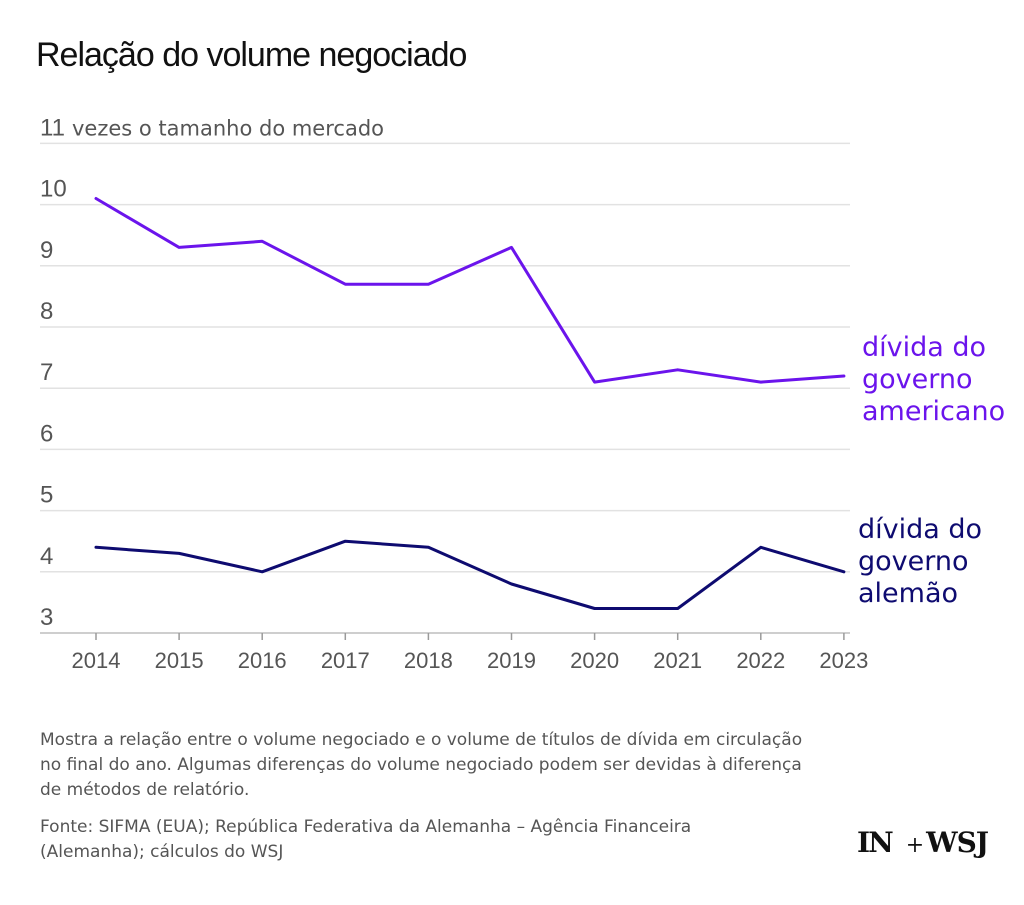  Describe the element at coordinates (46, 372) in the screenshot. I see `y-tick-label: 7` at that location.